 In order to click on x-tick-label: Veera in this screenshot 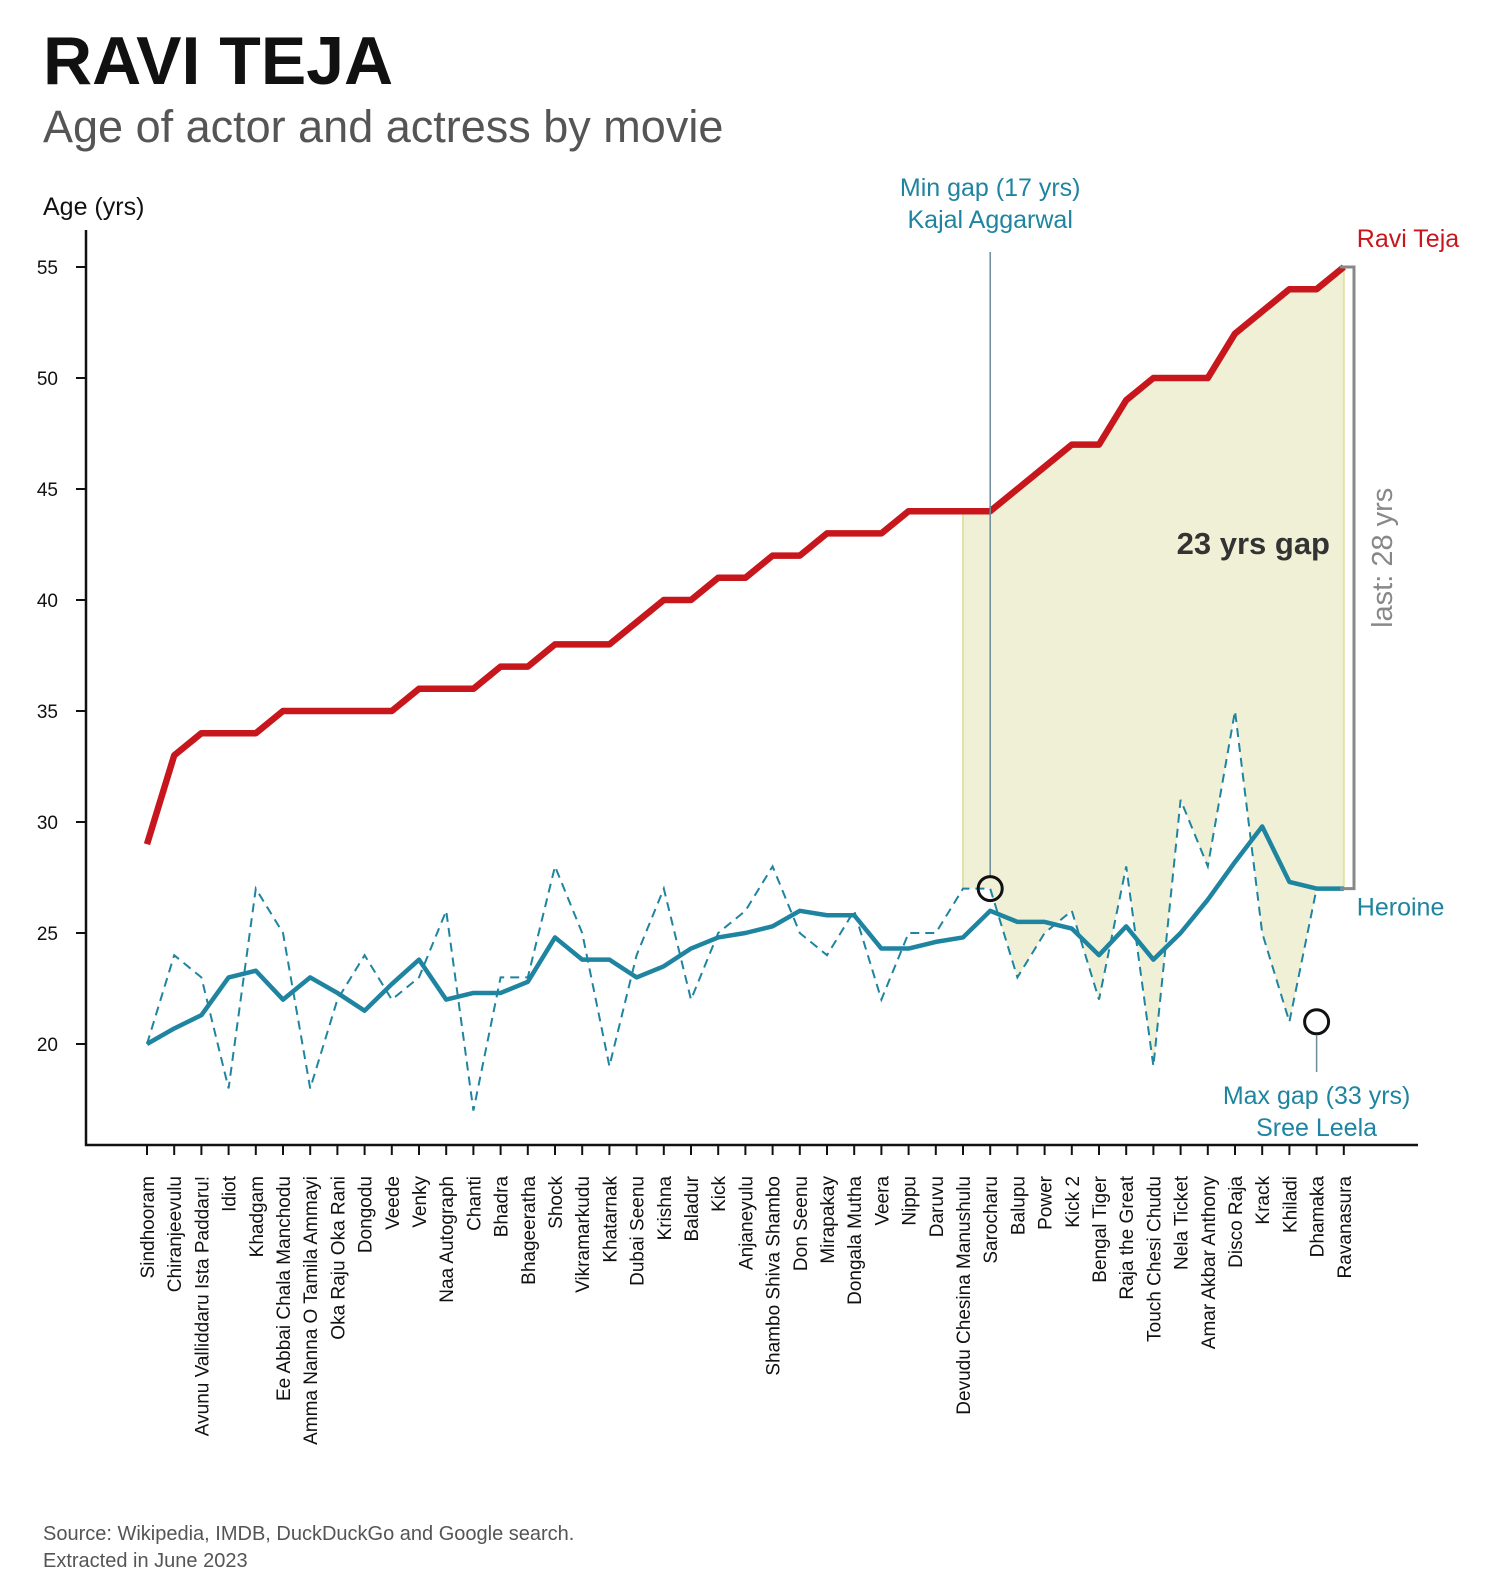, I will do `click(882, 1201)`.